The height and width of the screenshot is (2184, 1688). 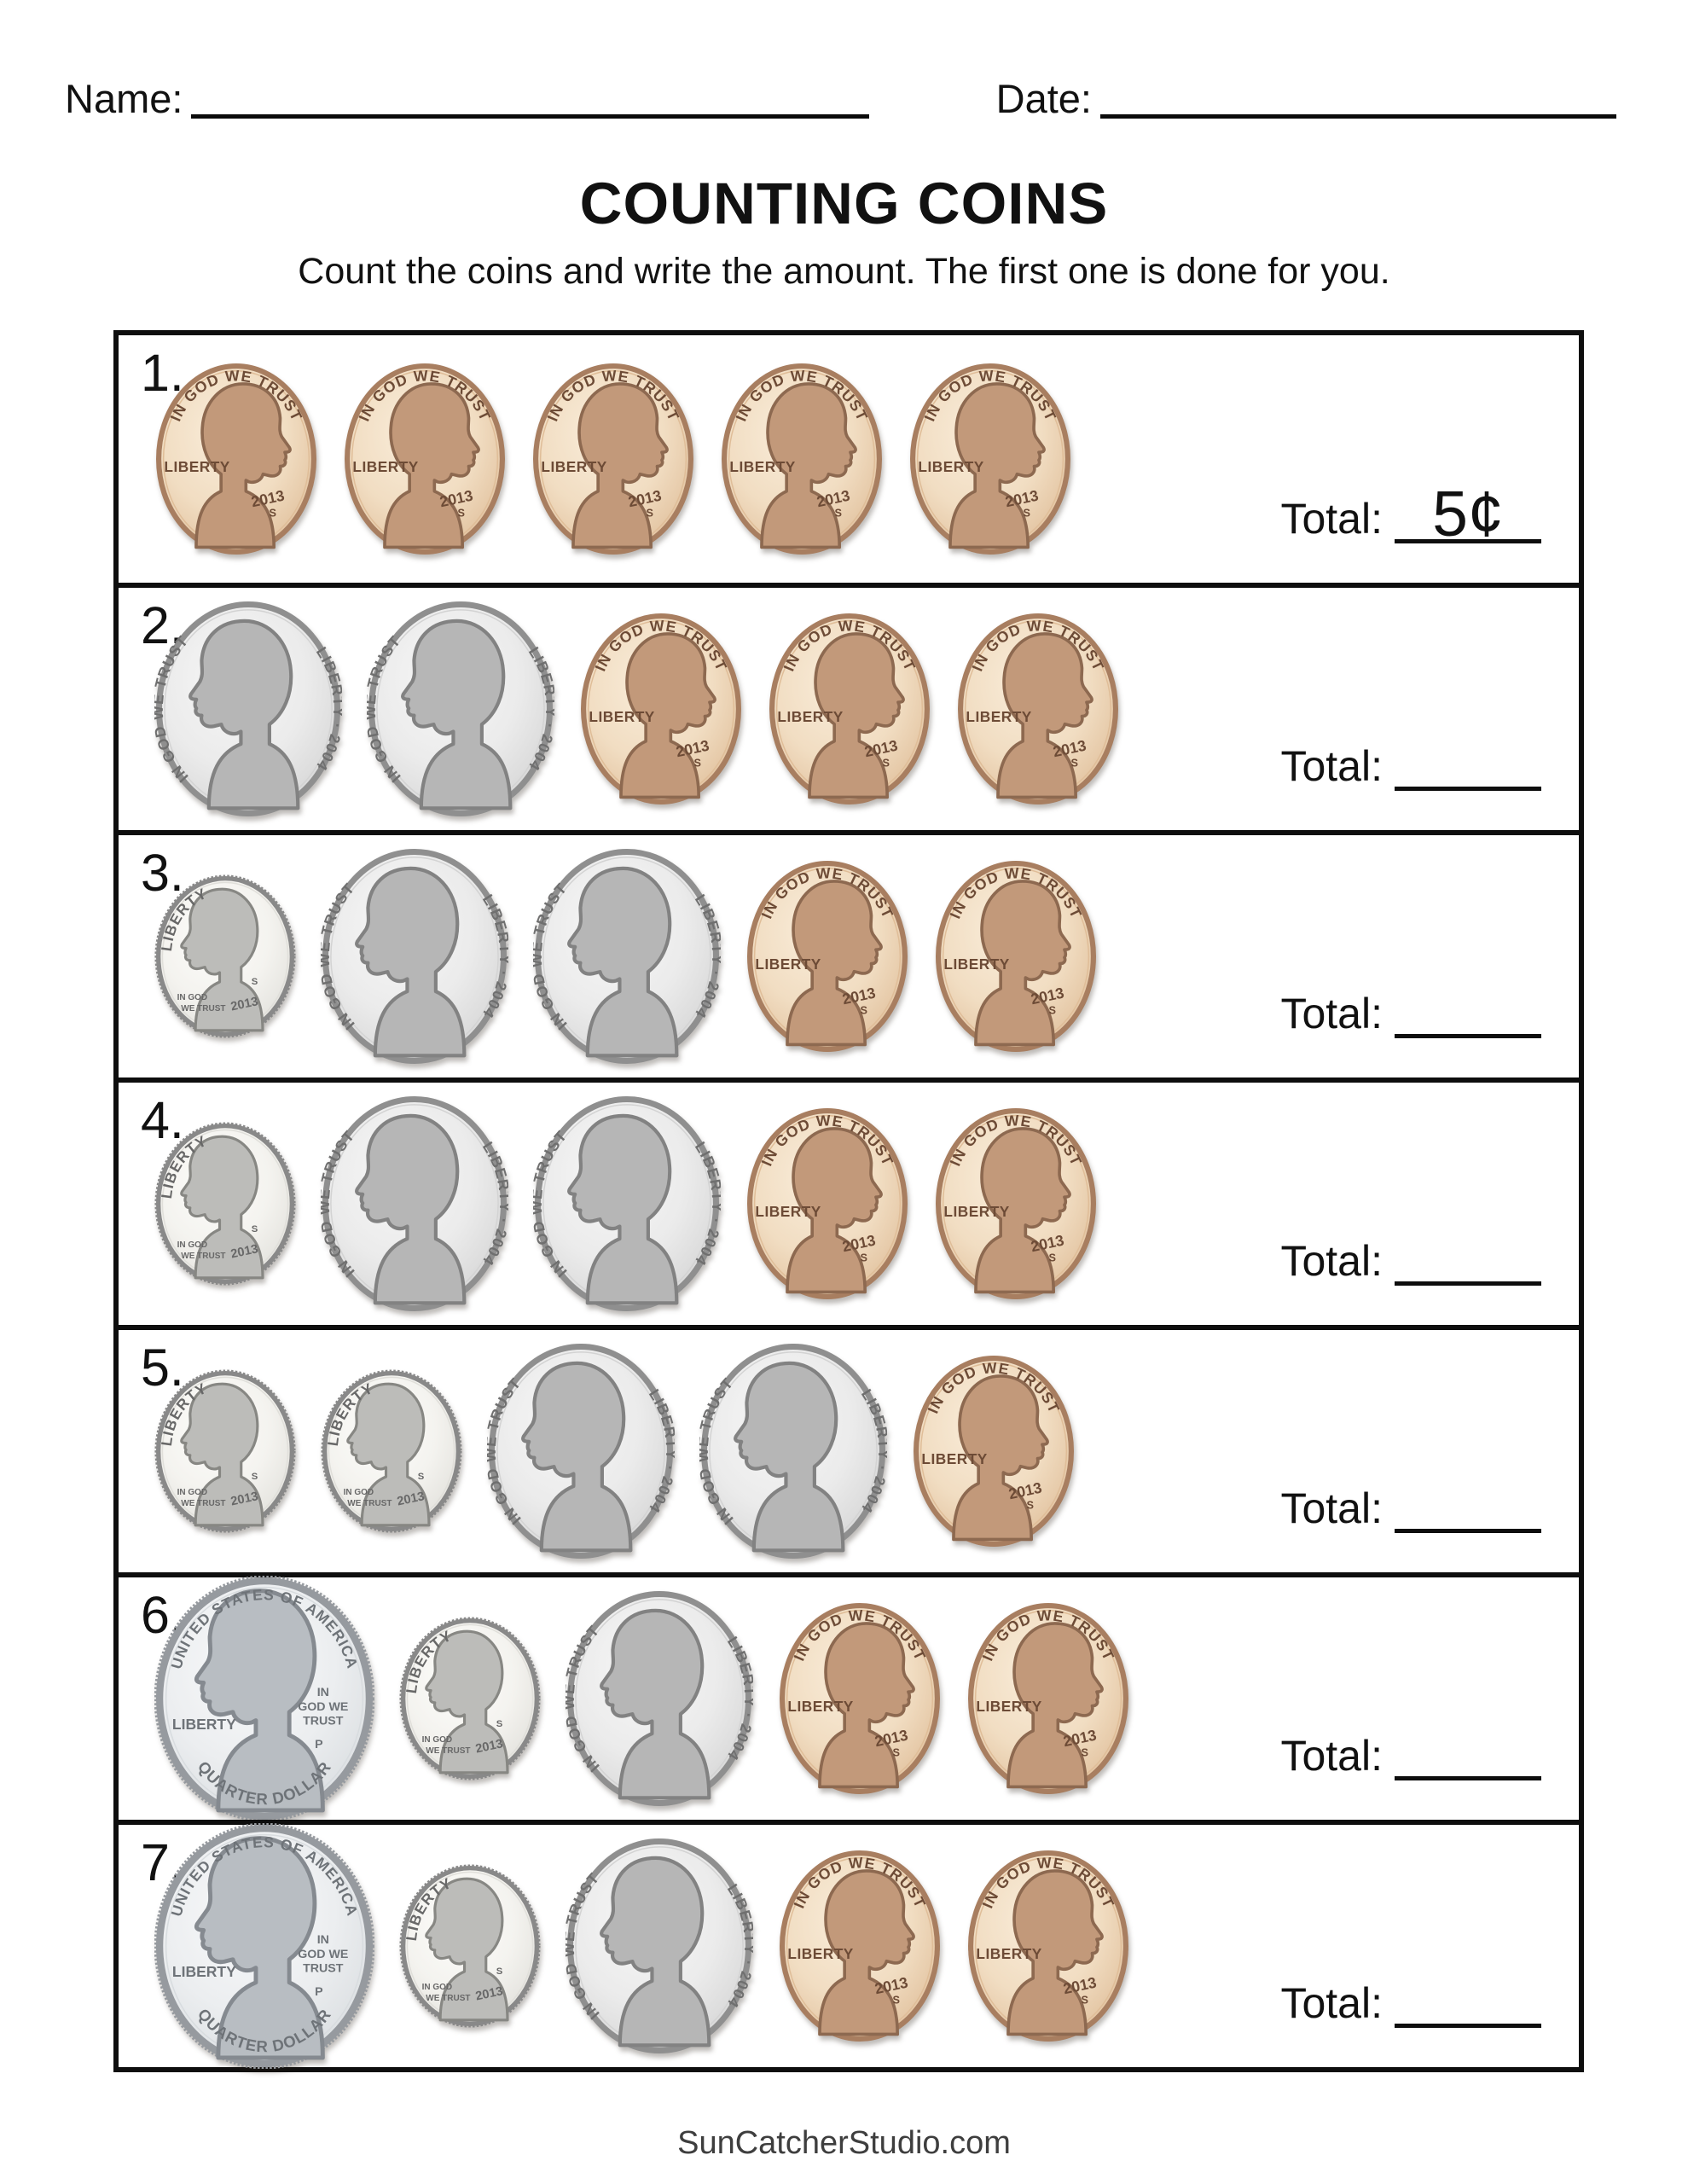 I want to click on footer-credit: SunCatcherStudio.com, so click(x=844, y=2143).